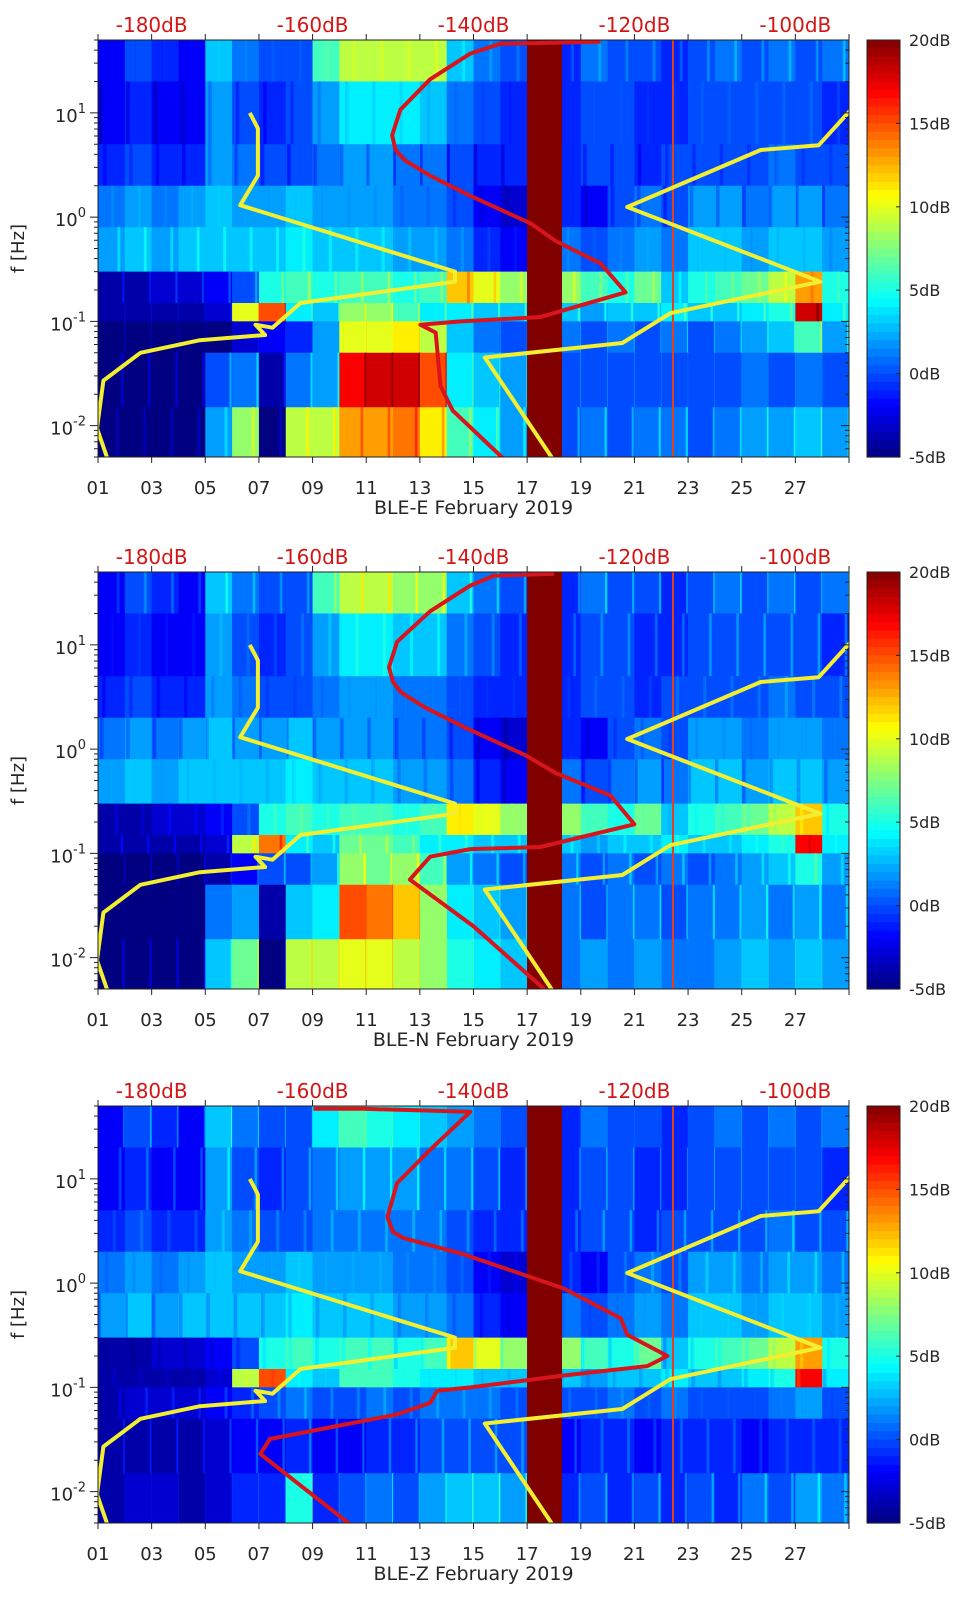 This screenshot has height=1599, width=962. Describe the element at coordinates (70, 1284) in the screenshot. I see `y-tick-label: 10⁰` at that location.